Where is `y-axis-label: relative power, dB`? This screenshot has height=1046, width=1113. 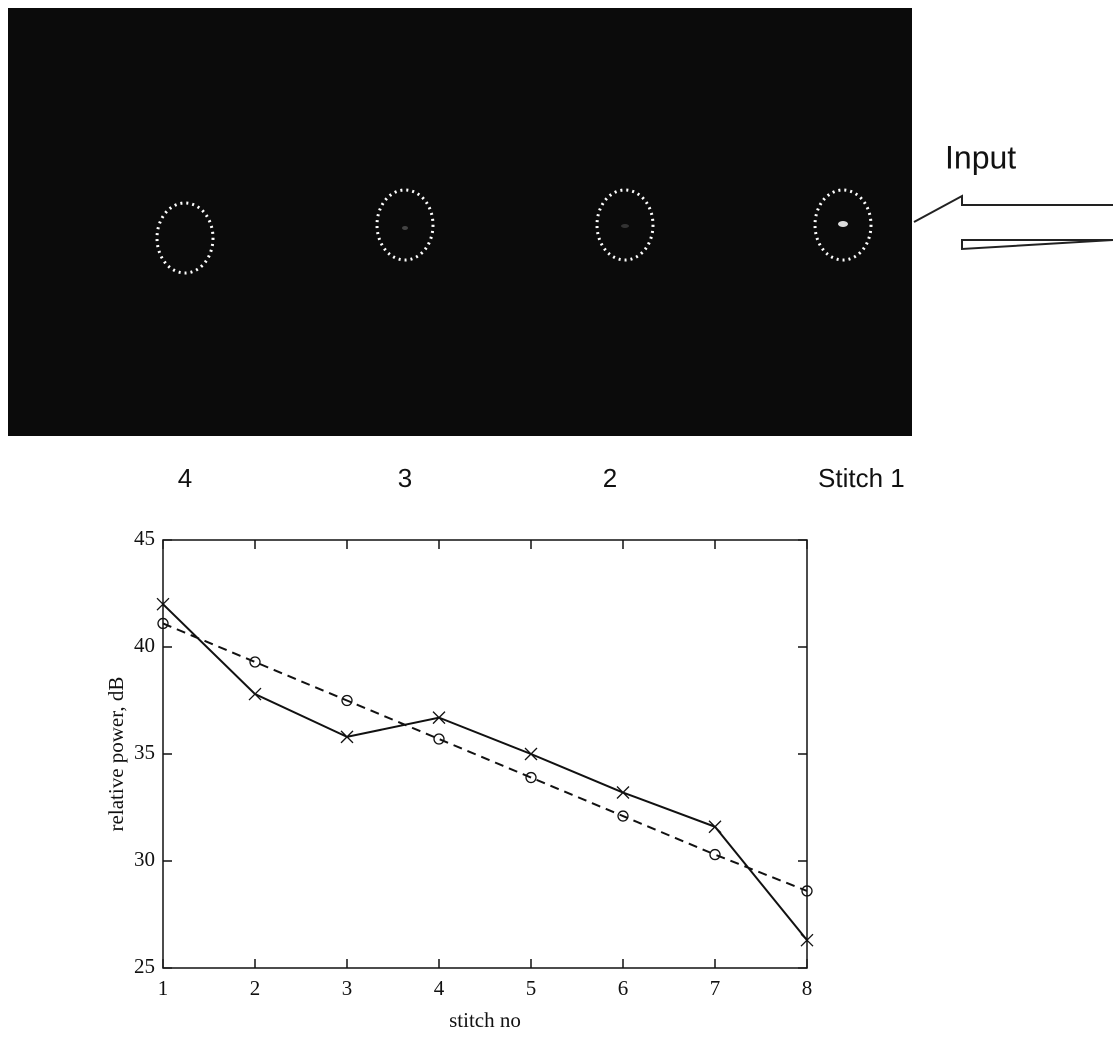
y-axis-label: relative power, dB is located at coordinates (116, 754).